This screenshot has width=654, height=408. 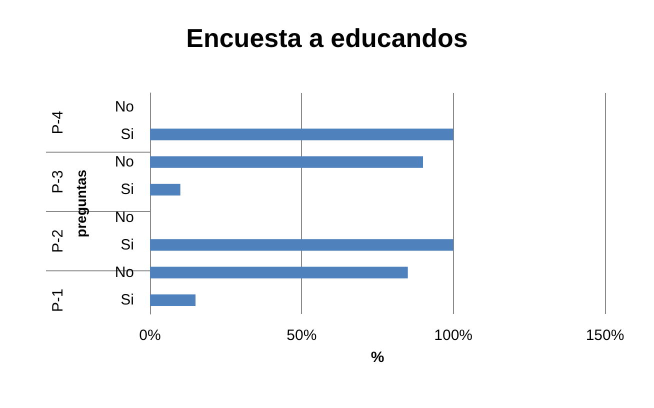 I want to click on chart-title: Encuesta a educandos, so click(x=327, y=38).